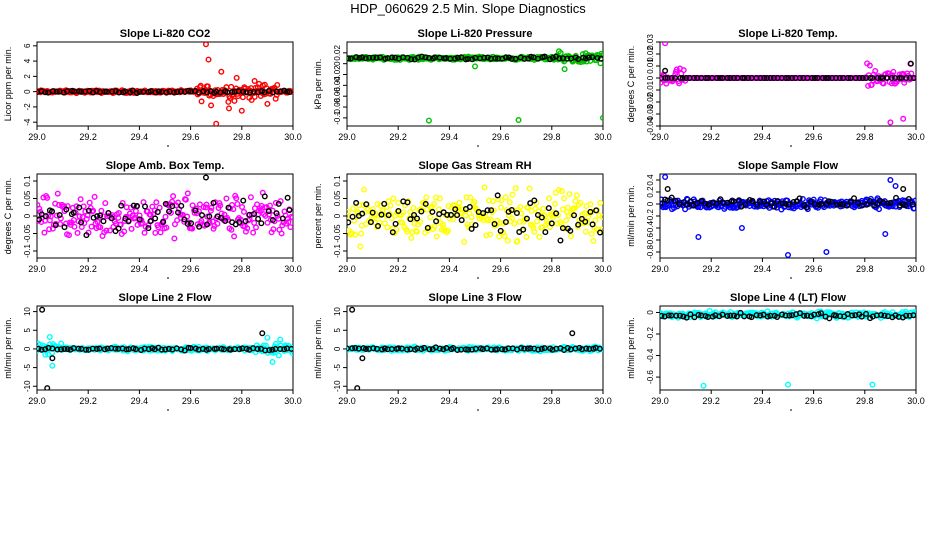 Image resolution: width=936 pixels, height=540 pixels. I want to click on y-tick-label: 6, so click(27, 45).